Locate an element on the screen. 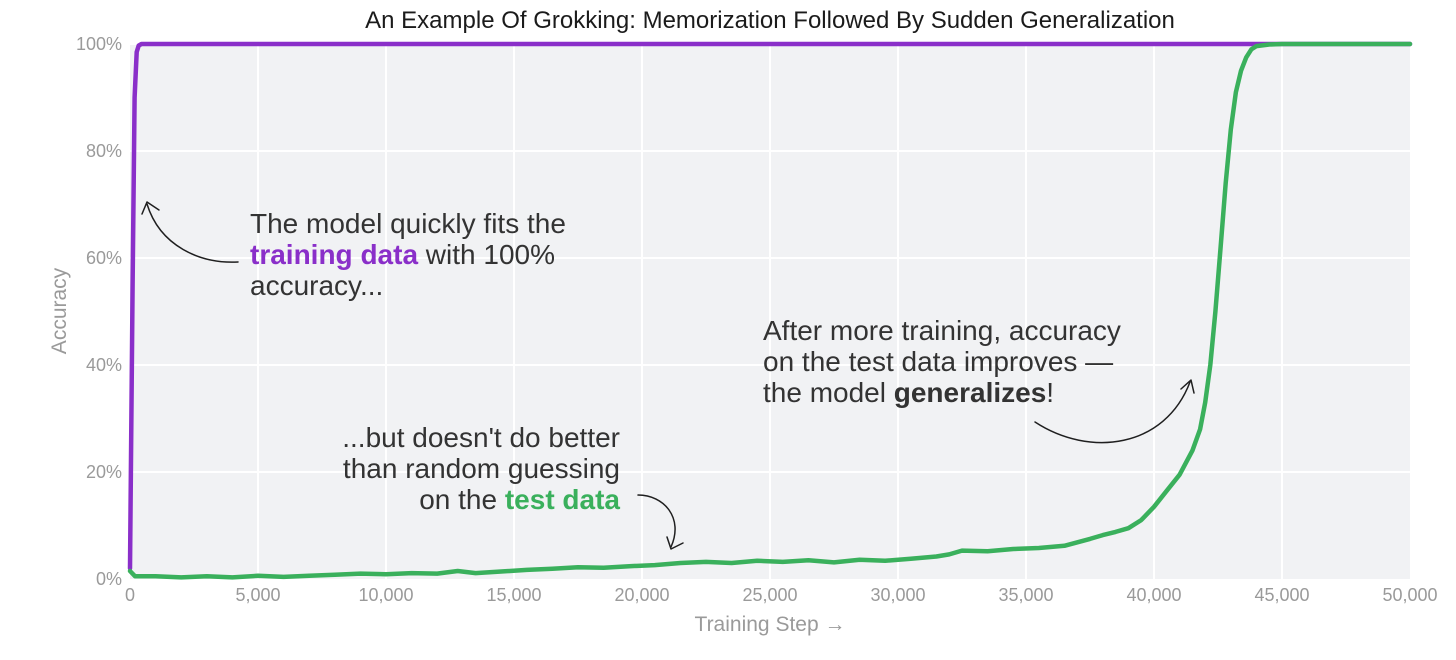 The image size is (1456, 660). x-tick-label: 0 is located at coordinates (130, 595).